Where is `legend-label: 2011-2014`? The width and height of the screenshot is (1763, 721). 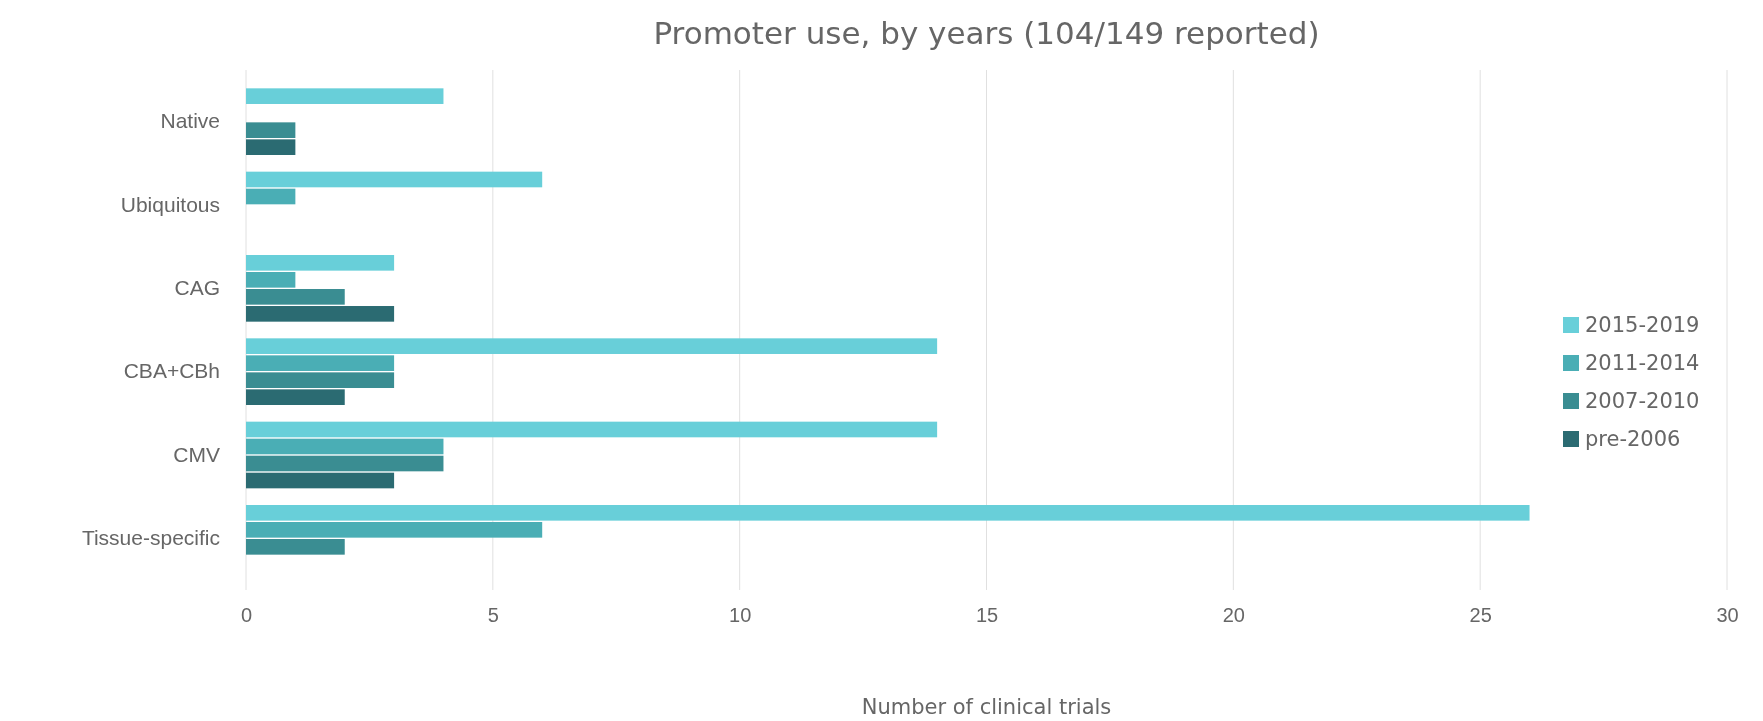
legend-label: 2011-2014 is located at coordinates (1642, 363).